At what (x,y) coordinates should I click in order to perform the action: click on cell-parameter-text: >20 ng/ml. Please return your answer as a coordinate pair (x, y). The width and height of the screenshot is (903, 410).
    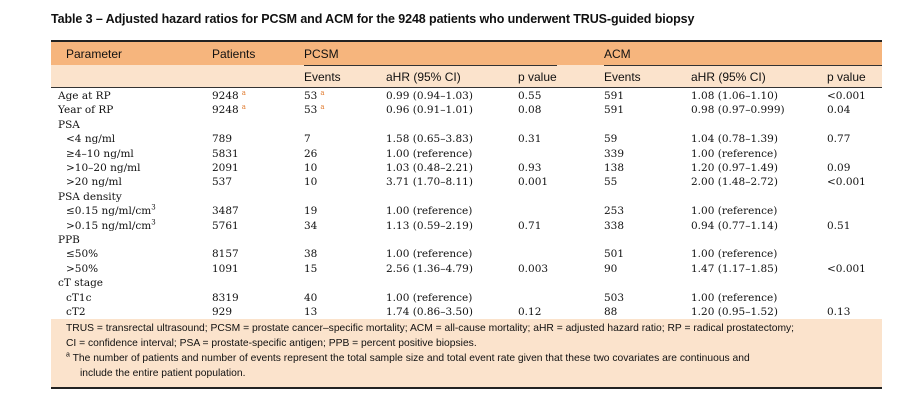
    Looking at the image, I should click on (94, 182).